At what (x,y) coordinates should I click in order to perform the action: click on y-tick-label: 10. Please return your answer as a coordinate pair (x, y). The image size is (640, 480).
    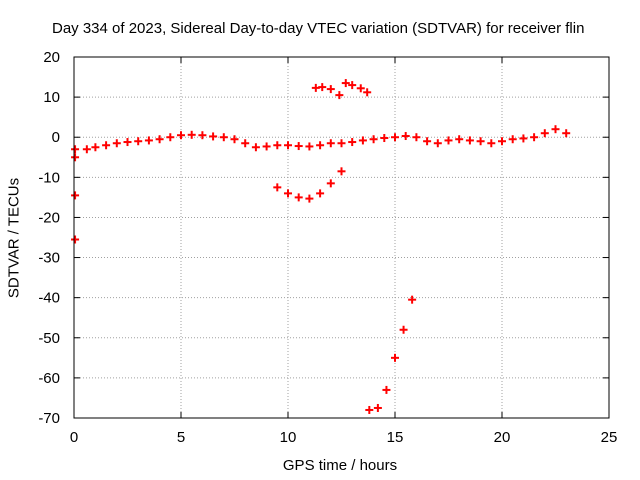
    Looking at the image, I should click on (51, 97).